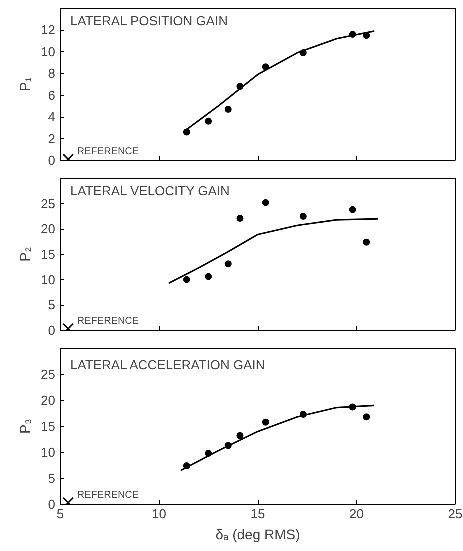  Describe the element at coordinates (25, 84) in the screenshot. I see `y-axis-title: P₁` at that location.